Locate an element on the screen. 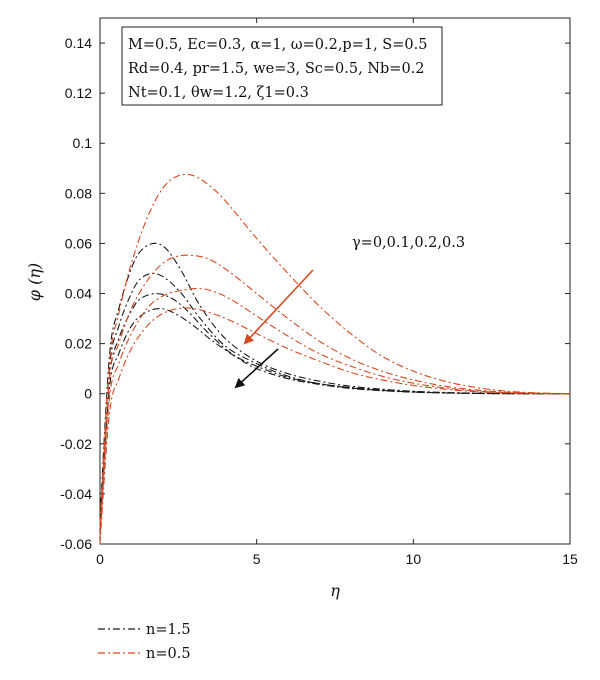 The height and width of the screenshot is (680, 600). y-tick-label: 0.1 is located at coordinates (83, 143).